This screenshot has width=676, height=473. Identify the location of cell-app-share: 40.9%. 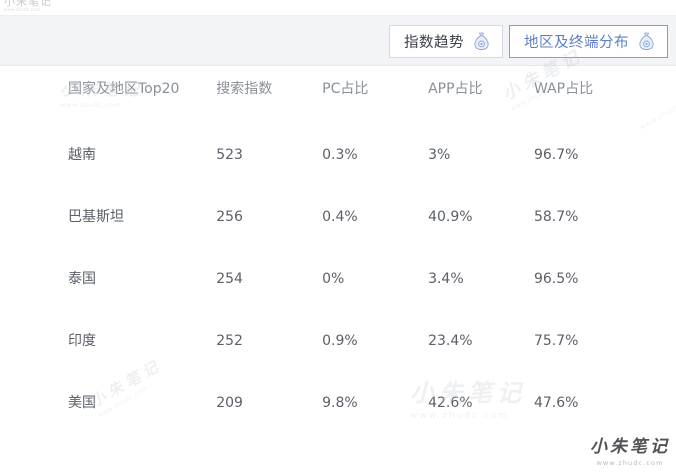
(450, 217).